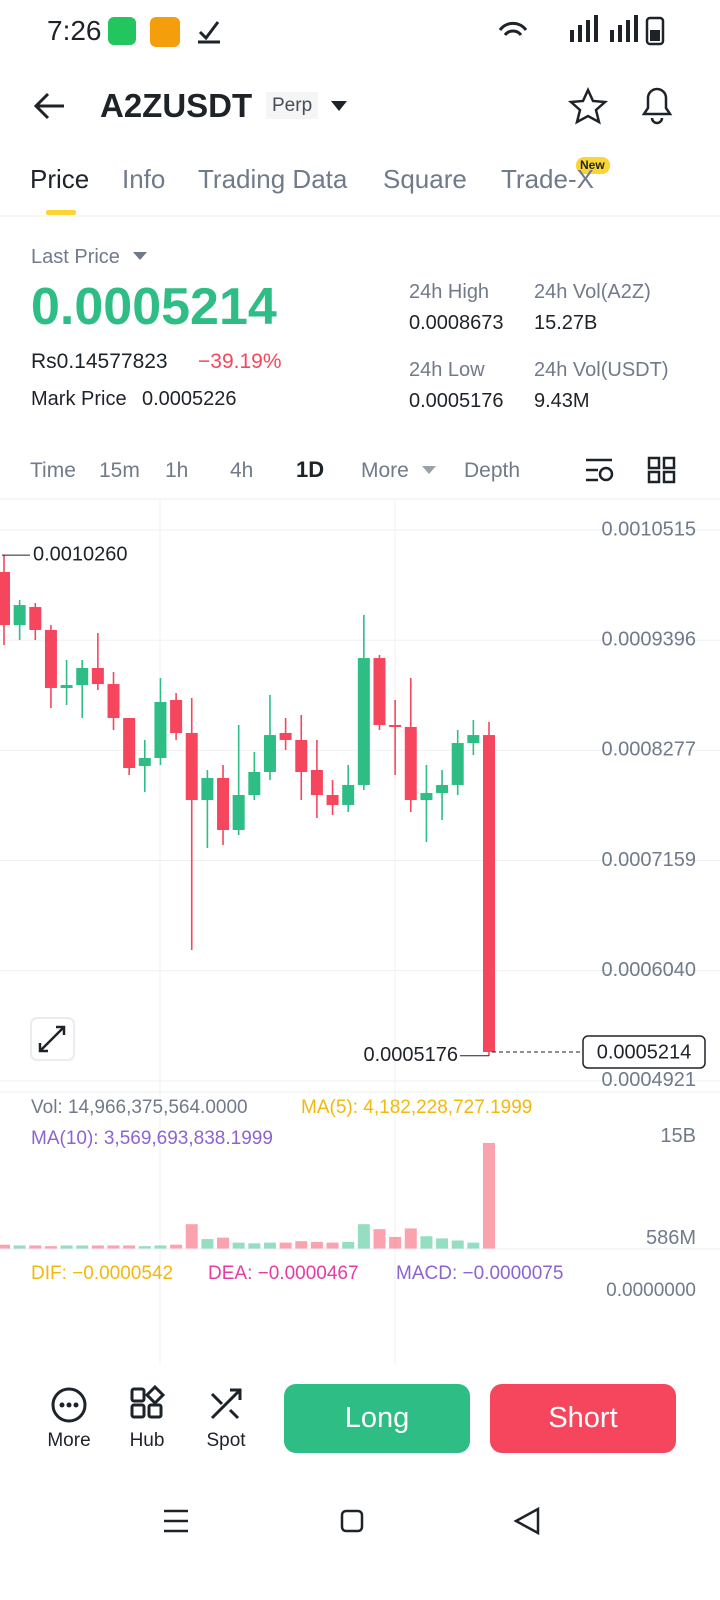  Describe the element at coordinates (61, 212) in the screenshot. I see `tab-indicator` at that location.